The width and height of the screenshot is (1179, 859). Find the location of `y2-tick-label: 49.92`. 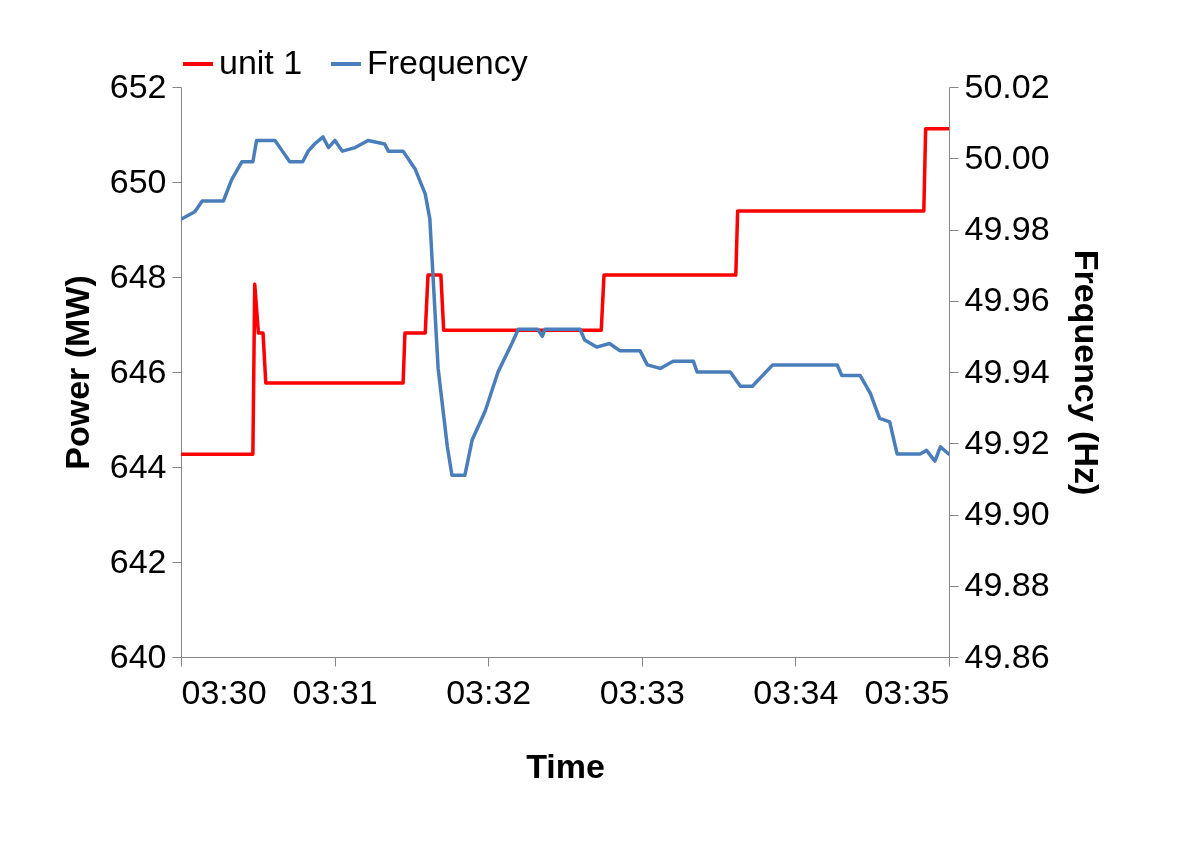

y2-tick-label: 49.92 is located at coordinates (1007, 441).